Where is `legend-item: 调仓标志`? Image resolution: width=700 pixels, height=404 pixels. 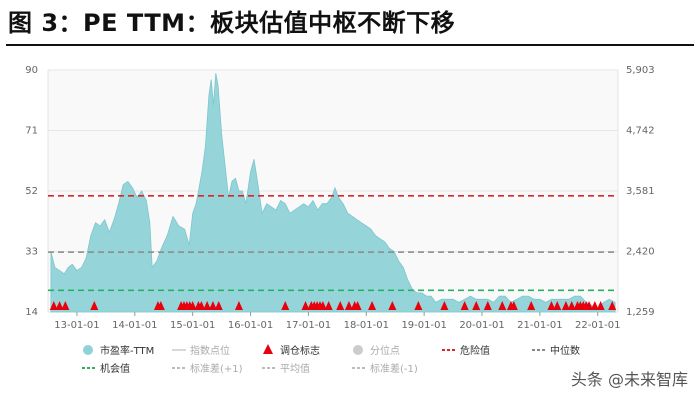 legend-item: 调仓标志 is located at coordinates (291, 350).